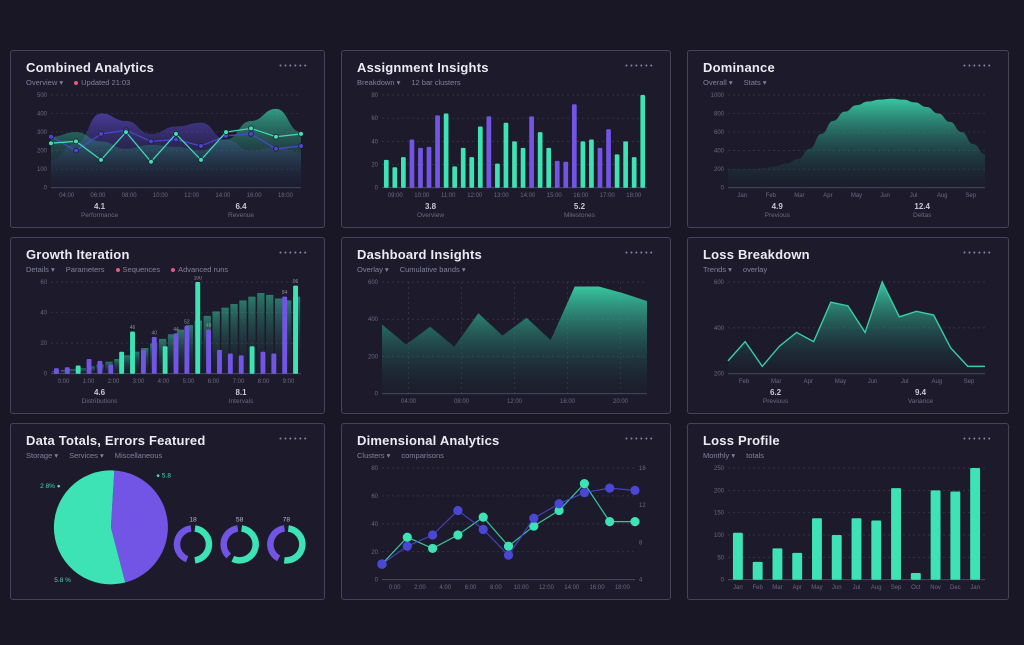 The image size is (1024, 645). I want to click on stat-value: 9.4, so click(920, 392).